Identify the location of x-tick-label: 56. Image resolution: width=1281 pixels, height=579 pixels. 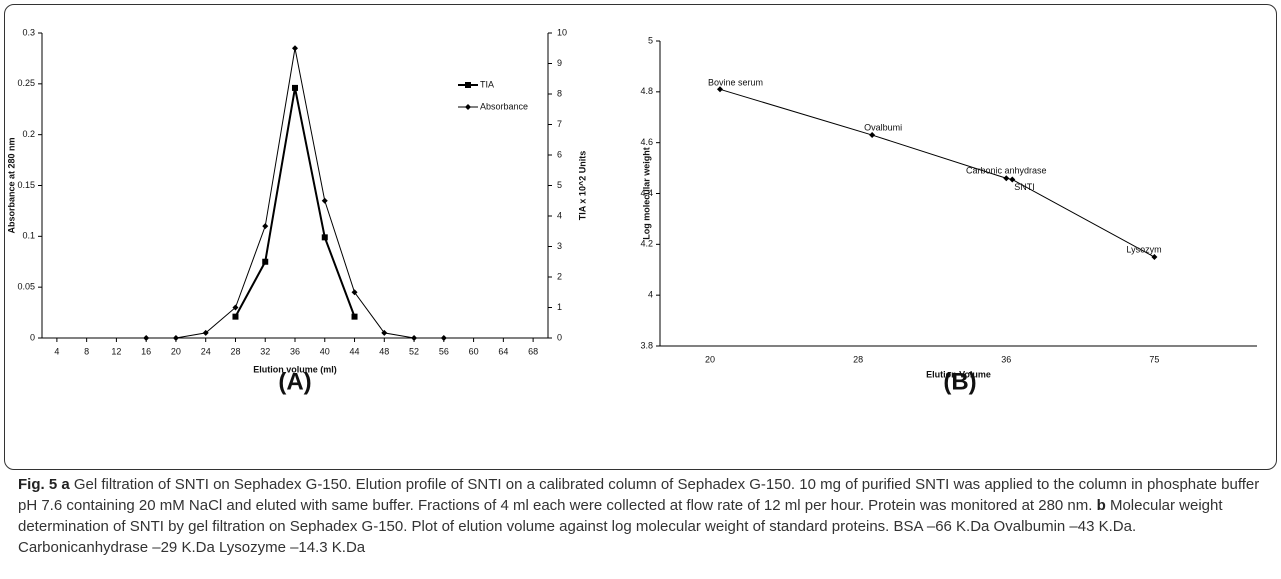
(444, 351).